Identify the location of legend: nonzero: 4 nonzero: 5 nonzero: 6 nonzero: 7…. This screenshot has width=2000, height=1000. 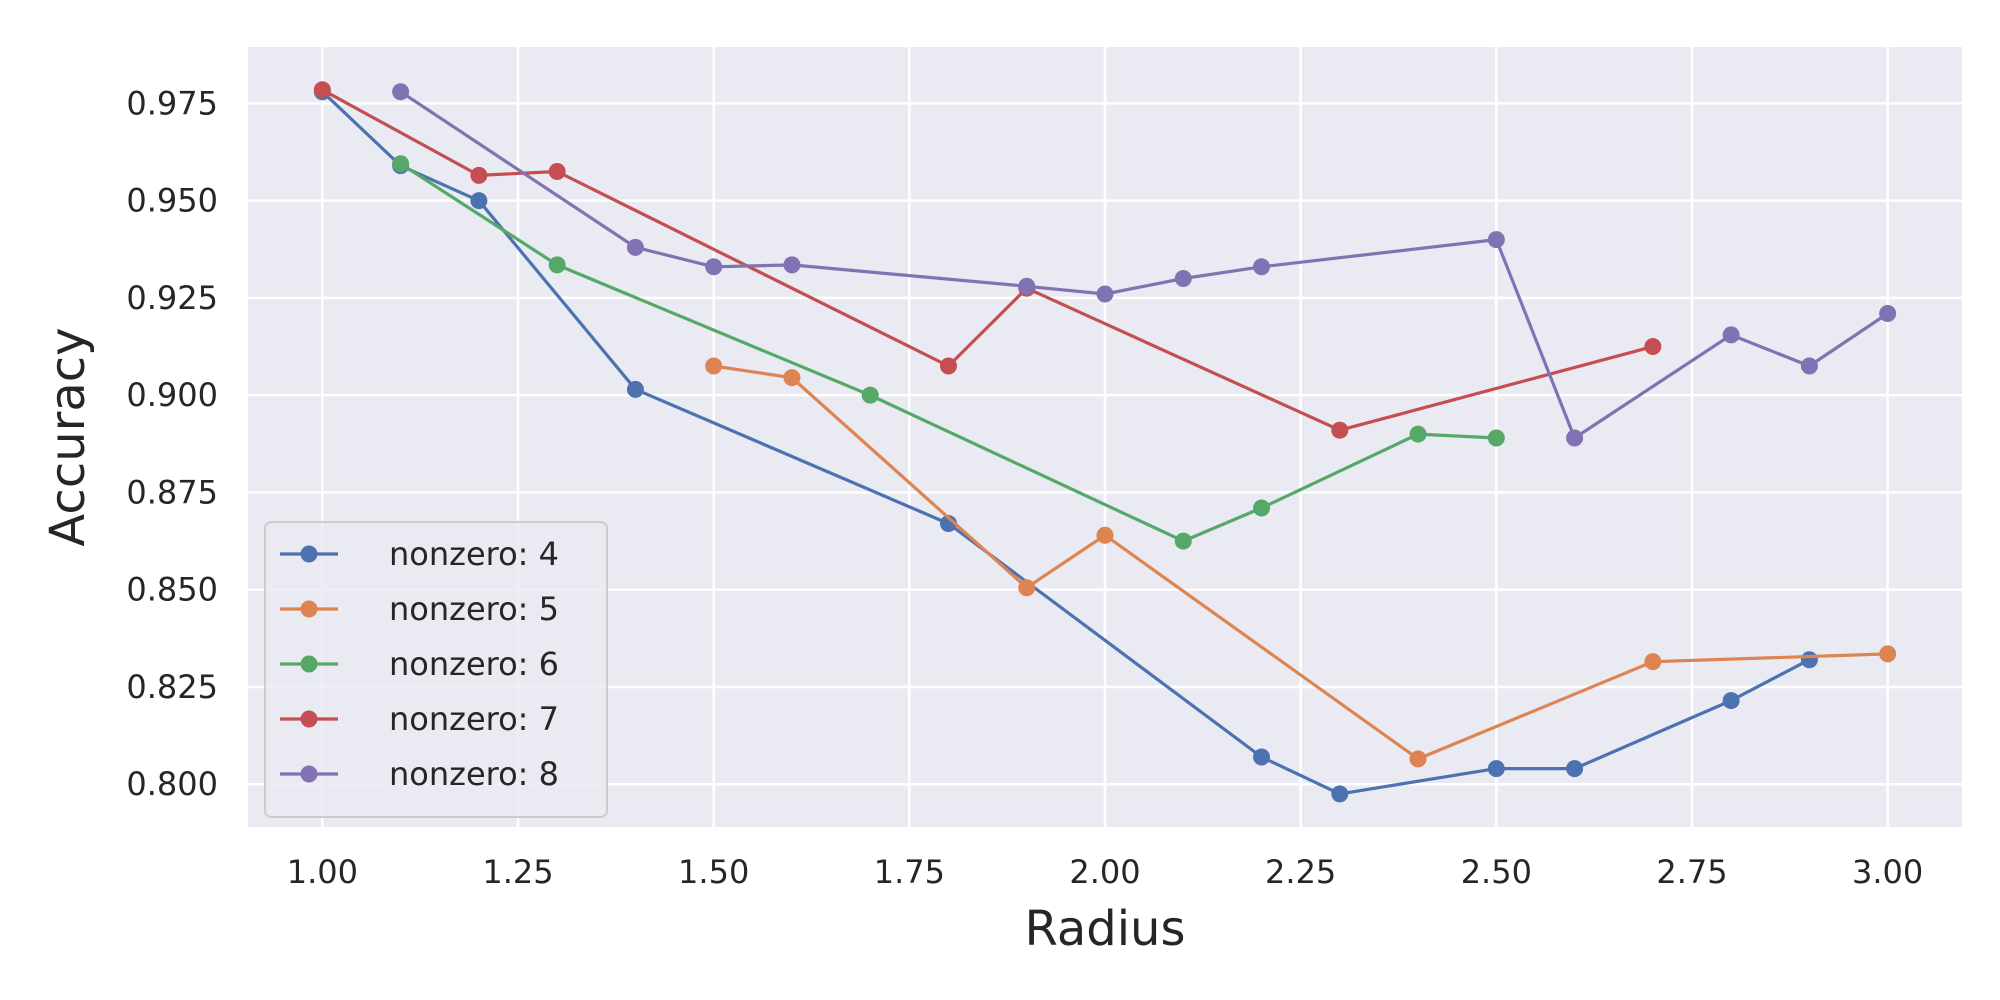
(436, 669).